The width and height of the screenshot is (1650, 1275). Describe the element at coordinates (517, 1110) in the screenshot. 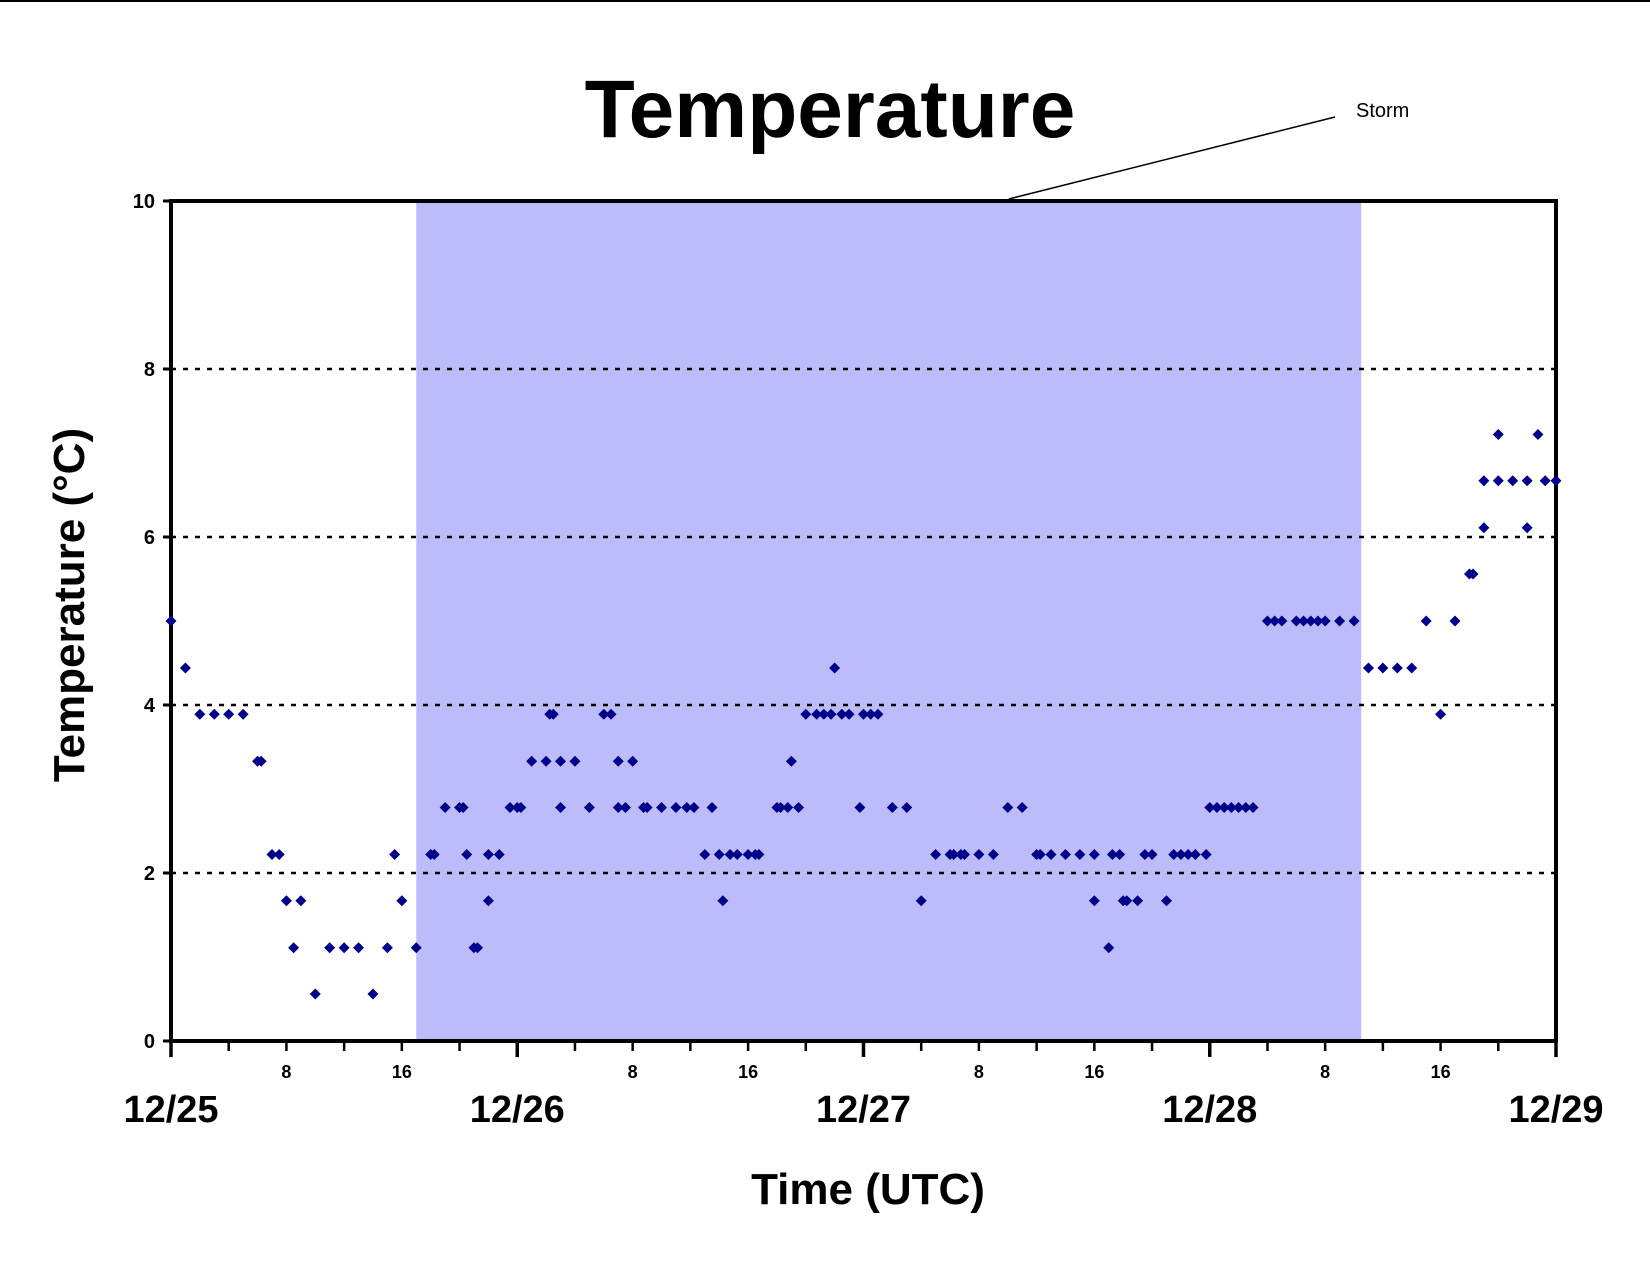

I see `x-date-label: 12/26` at that location.